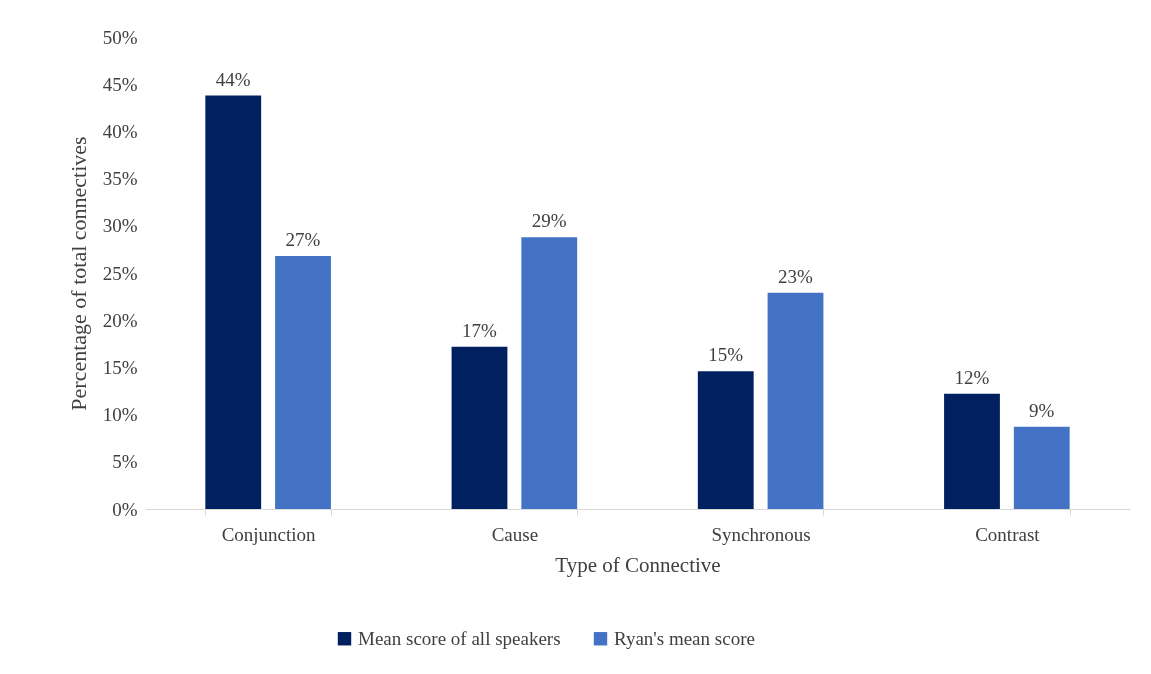 The height and width of the screenshot is (674, 1151). I want to click on y-tick-label: 25%, so click(120, 273).